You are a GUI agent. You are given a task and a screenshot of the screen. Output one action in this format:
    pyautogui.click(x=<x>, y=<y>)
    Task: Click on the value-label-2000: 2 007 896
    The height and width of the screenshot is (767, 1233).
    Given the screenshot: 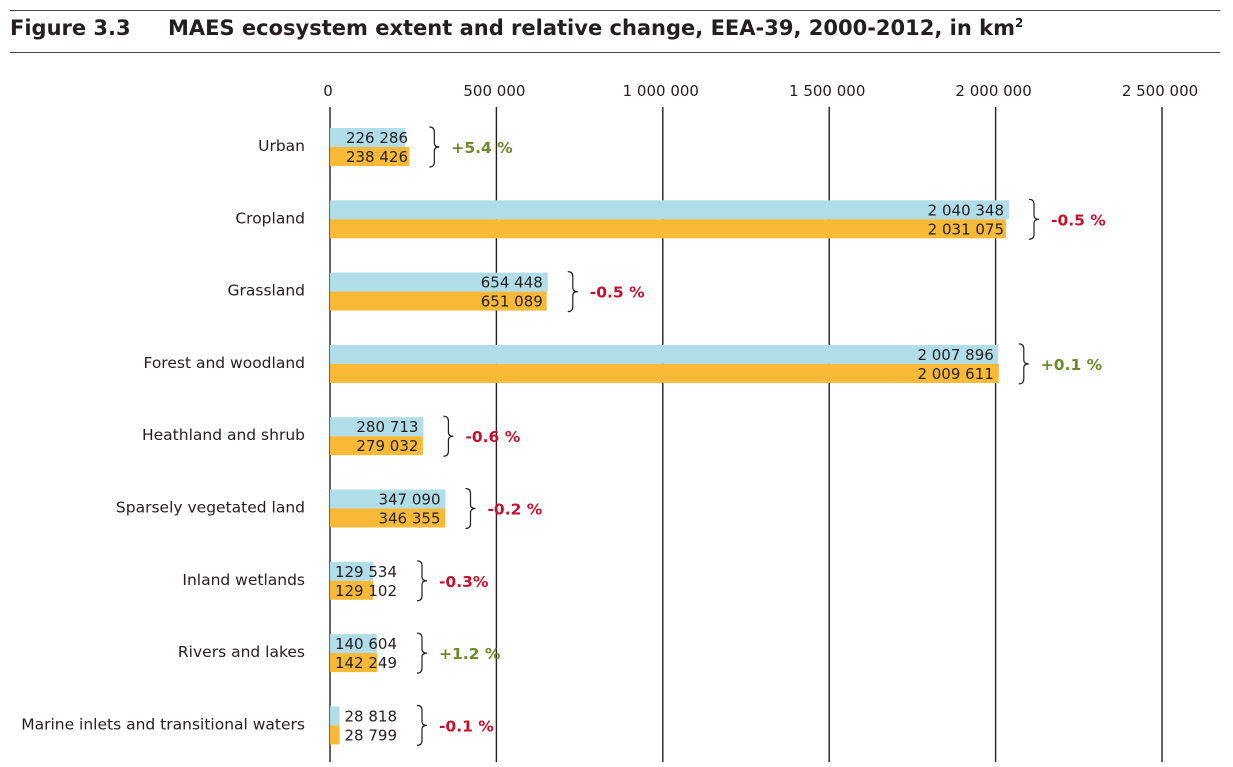 What is the action you would take?
    pyautogui.click(x=955, y=355)
    